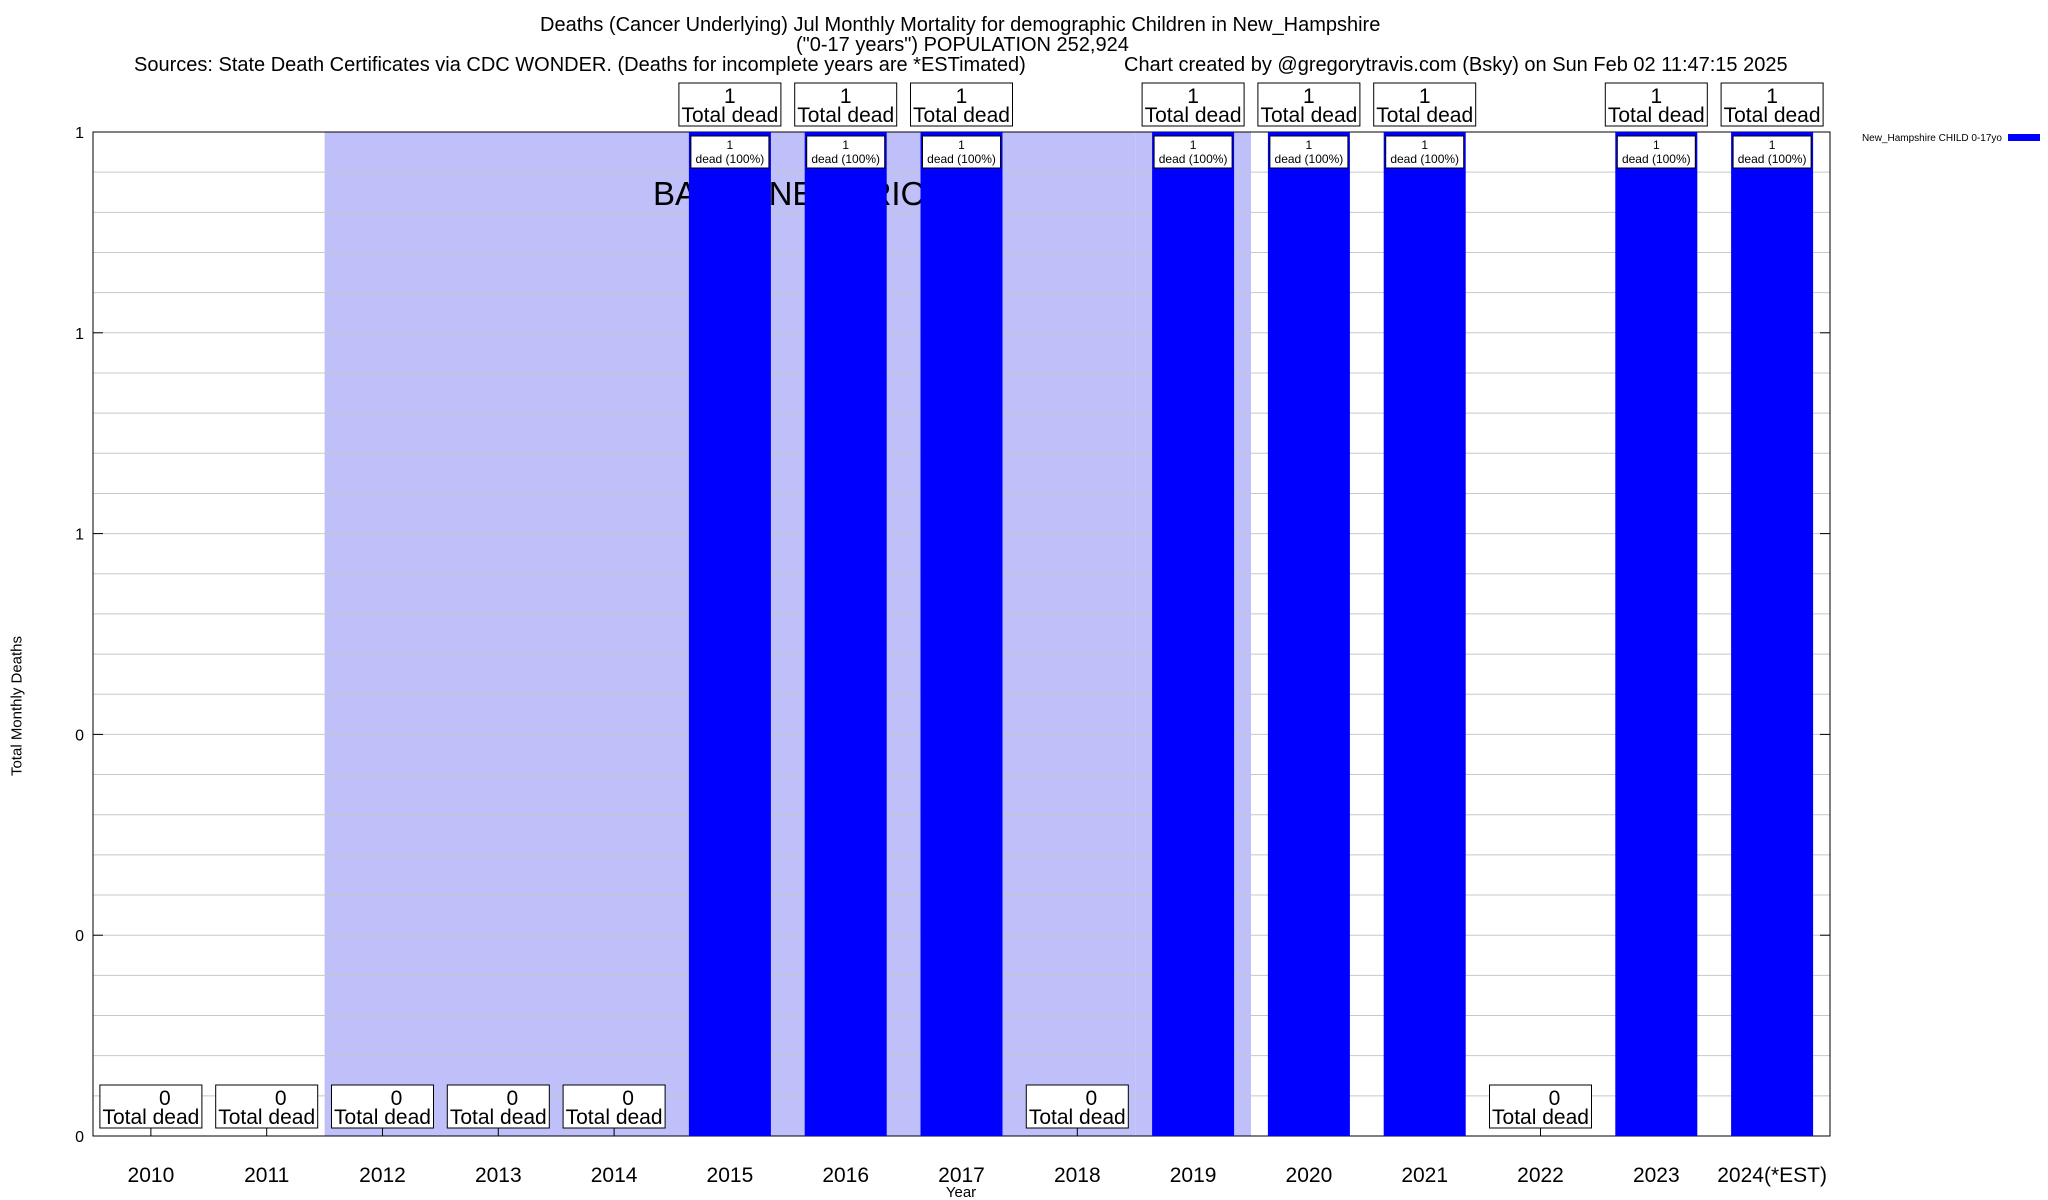  I want to click on x-tick-label: 2019, so click(1193, 1175).